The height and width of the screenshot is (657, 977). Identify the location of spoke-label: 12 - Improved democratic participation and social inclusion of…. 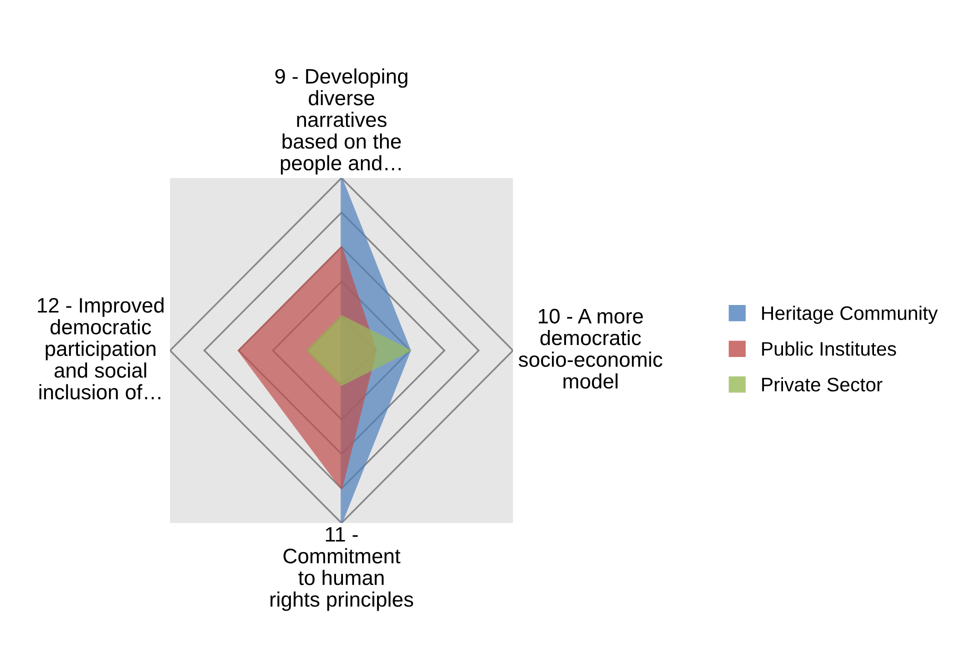
(101, 348).